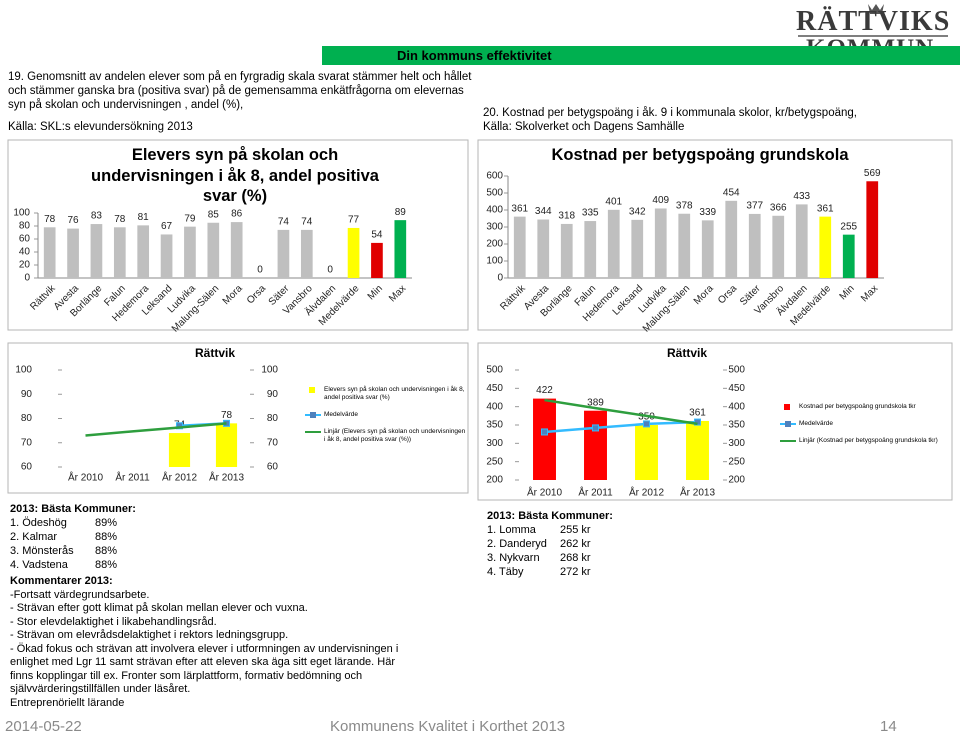 The image size is (960, 737). I want to click on legend-label: Kostnad per betygspoäng grundskola tkr, so click(857, 406).